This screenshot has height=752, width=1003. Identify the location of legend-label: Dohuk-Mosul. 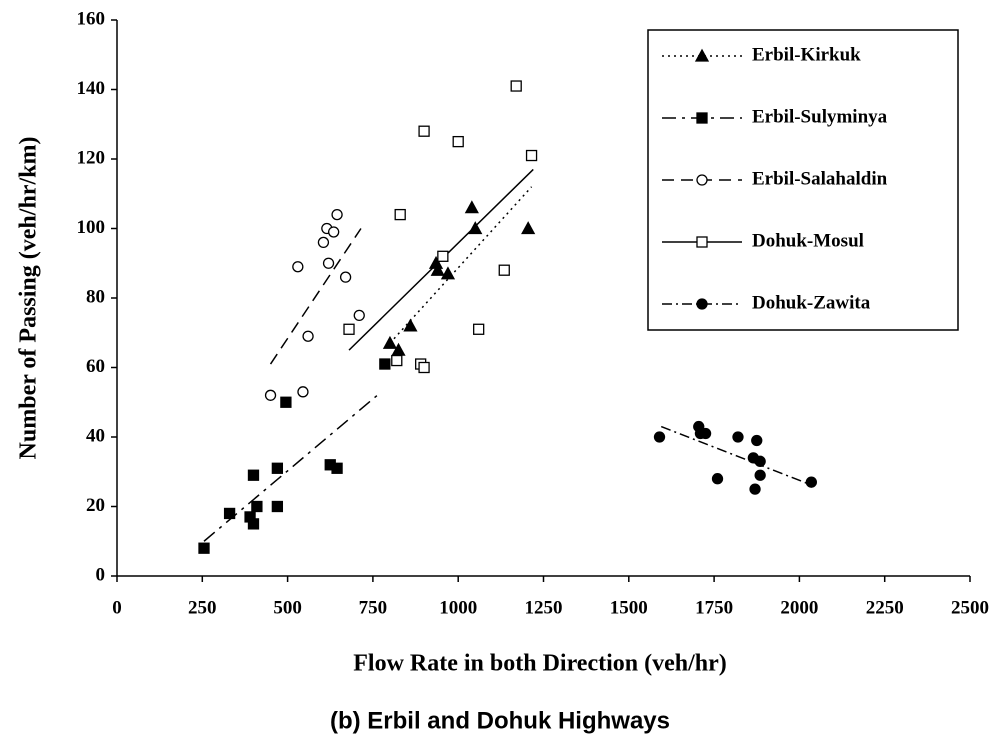
(808, 240).